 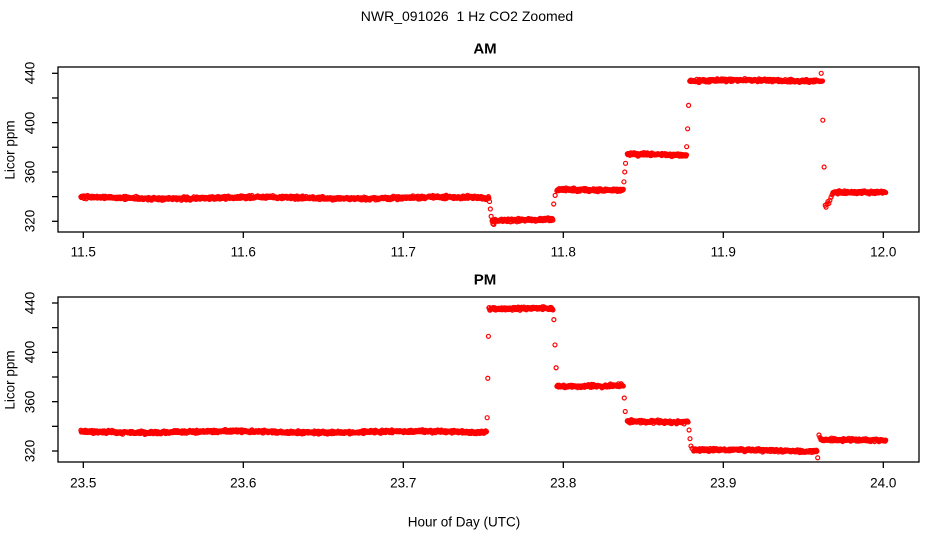 I want to click on x-tick-label: 23.8, so click(x=563, y=483).